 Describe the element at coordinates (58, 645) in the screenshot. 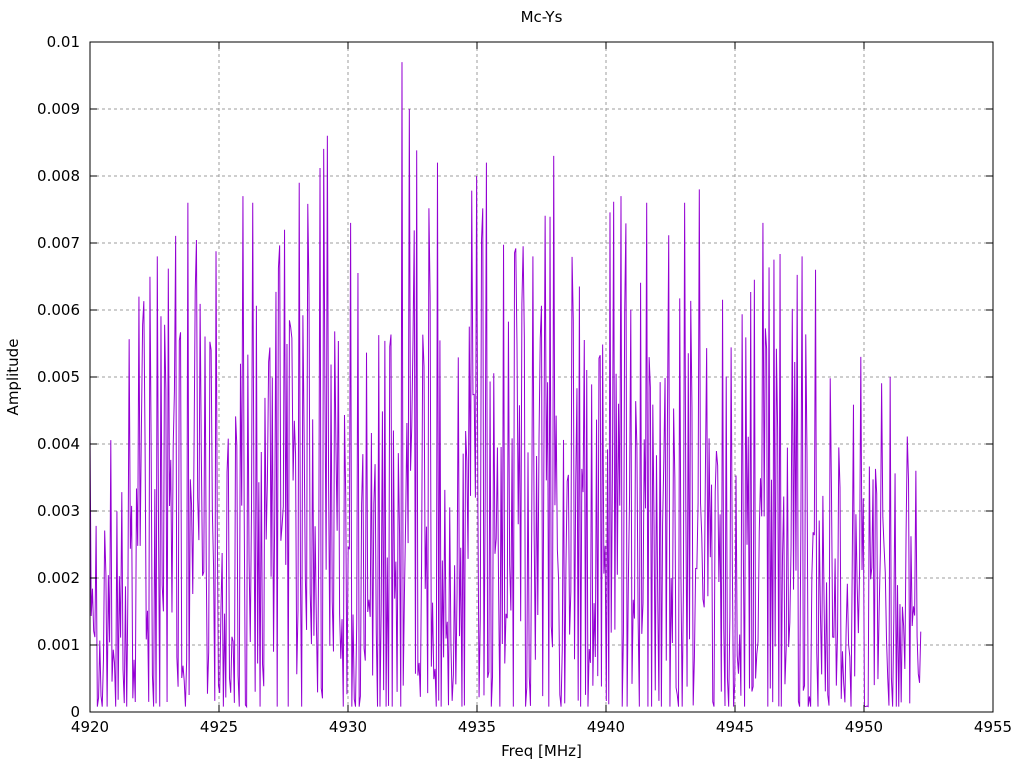

I see `y-tick-label: 0.001` at that location.